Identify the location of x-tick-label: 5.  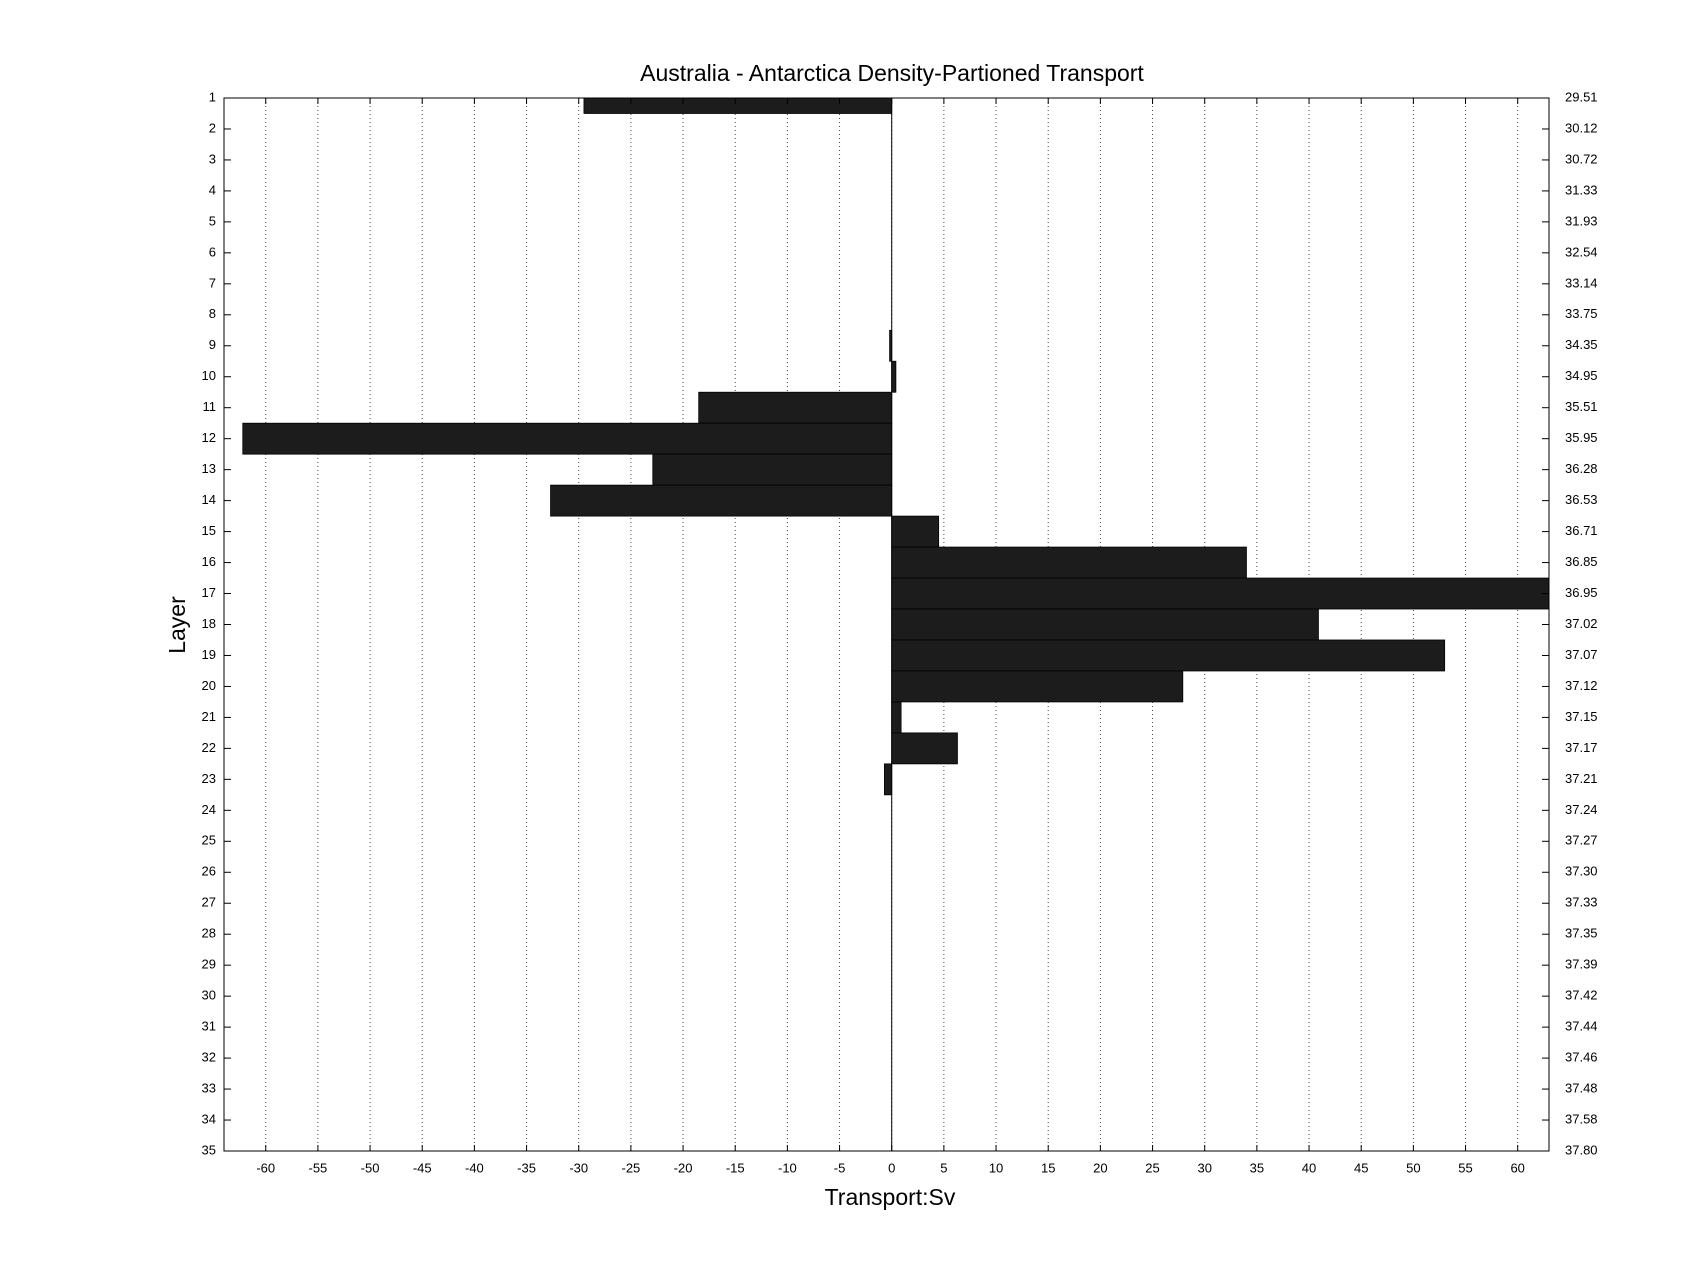
(943, 1167).